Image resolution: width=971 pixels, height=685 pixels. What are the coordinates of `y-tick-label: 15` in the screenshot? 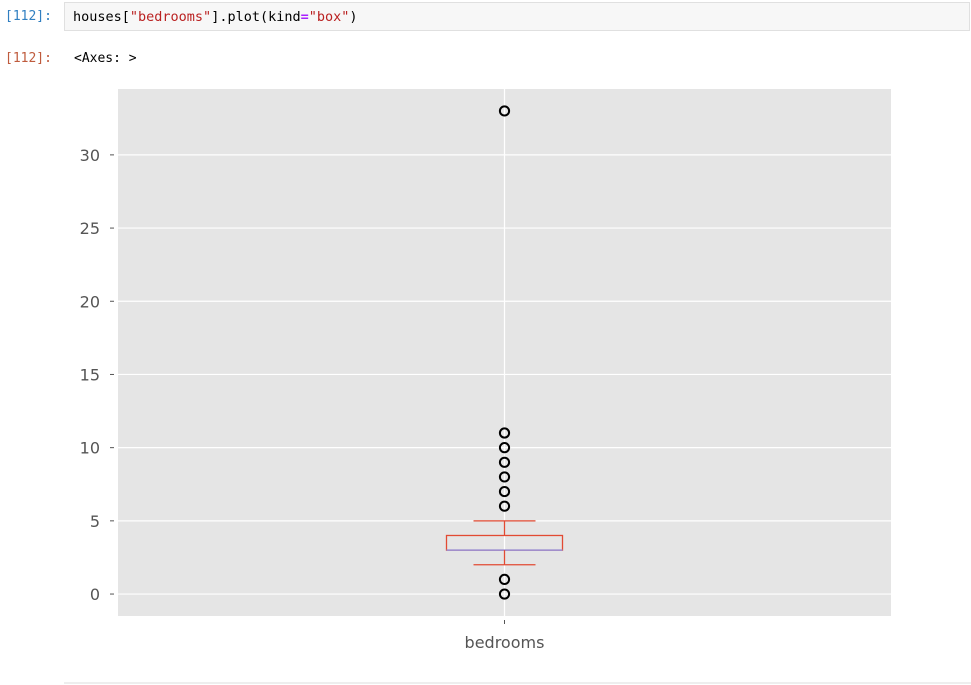 It's located at (90, 374).